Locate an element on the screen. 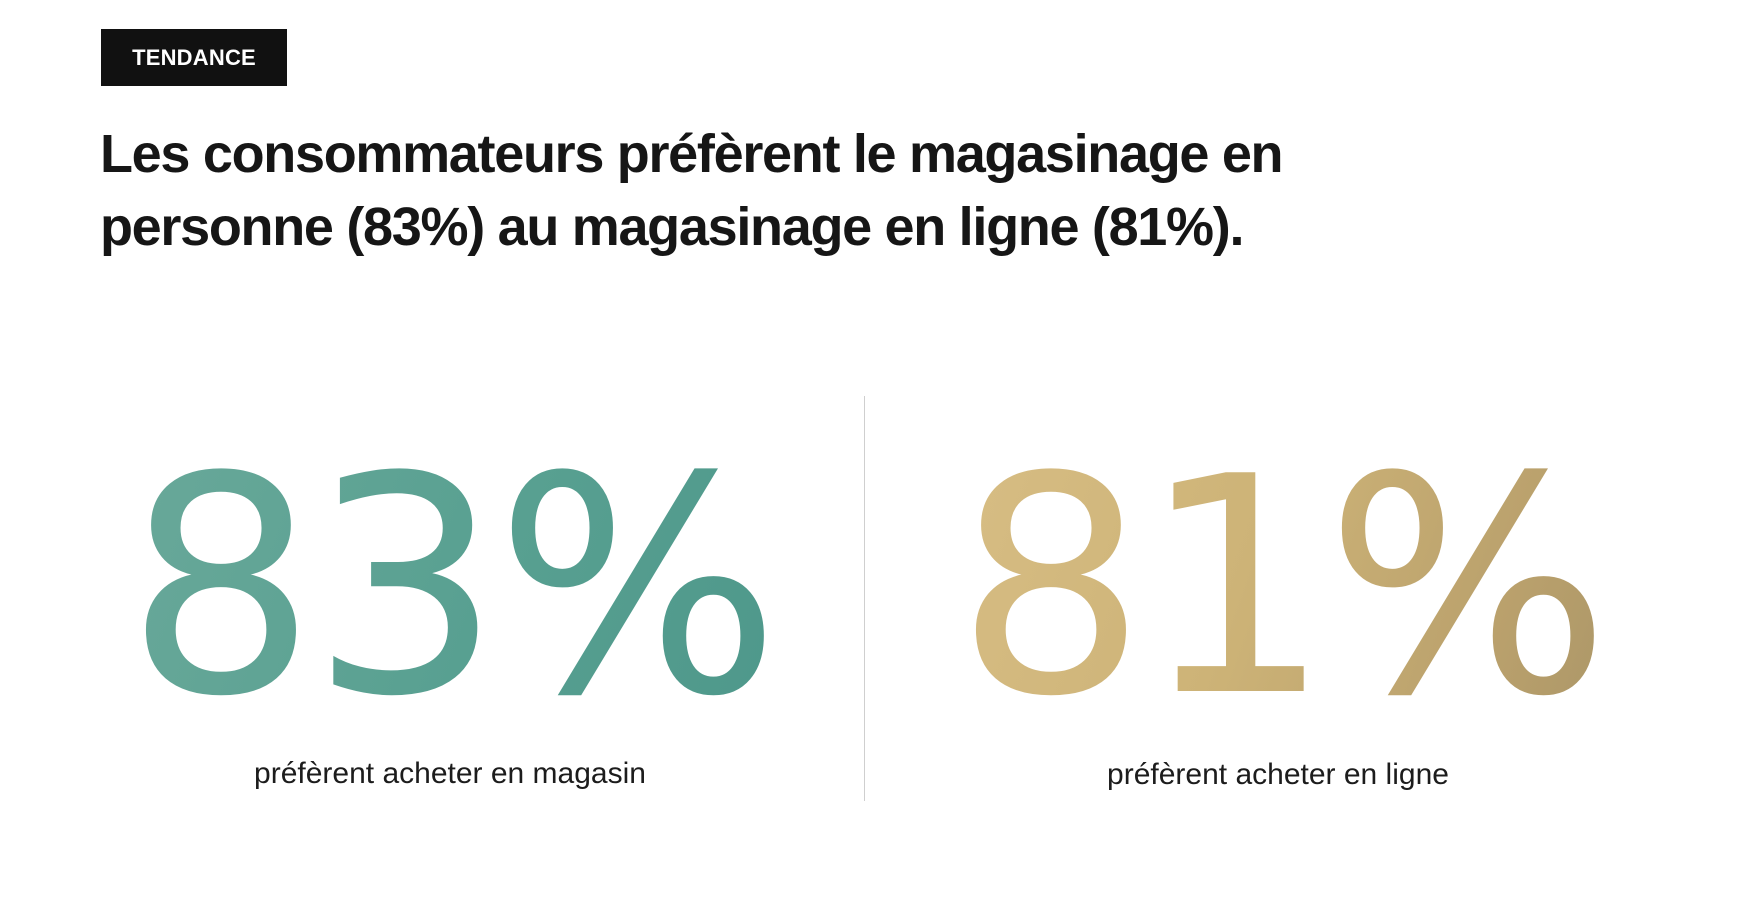  stat-value-online: 81% is located at coordinates (1280, 588).